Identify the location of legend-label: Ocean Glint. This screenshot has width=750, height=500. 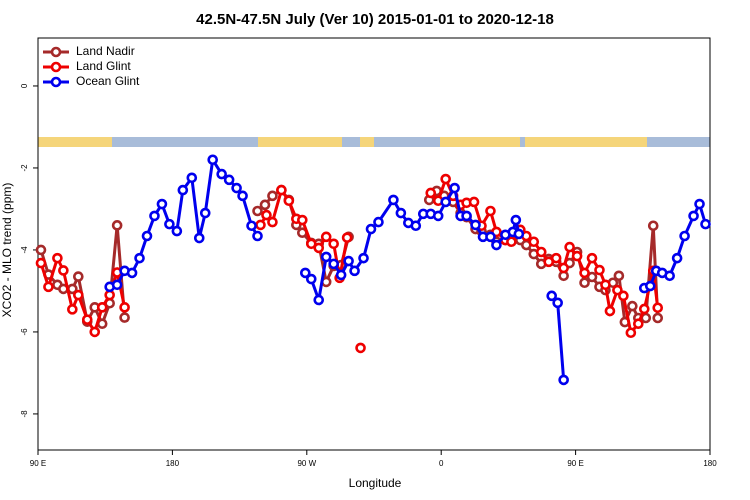
(108, 81).